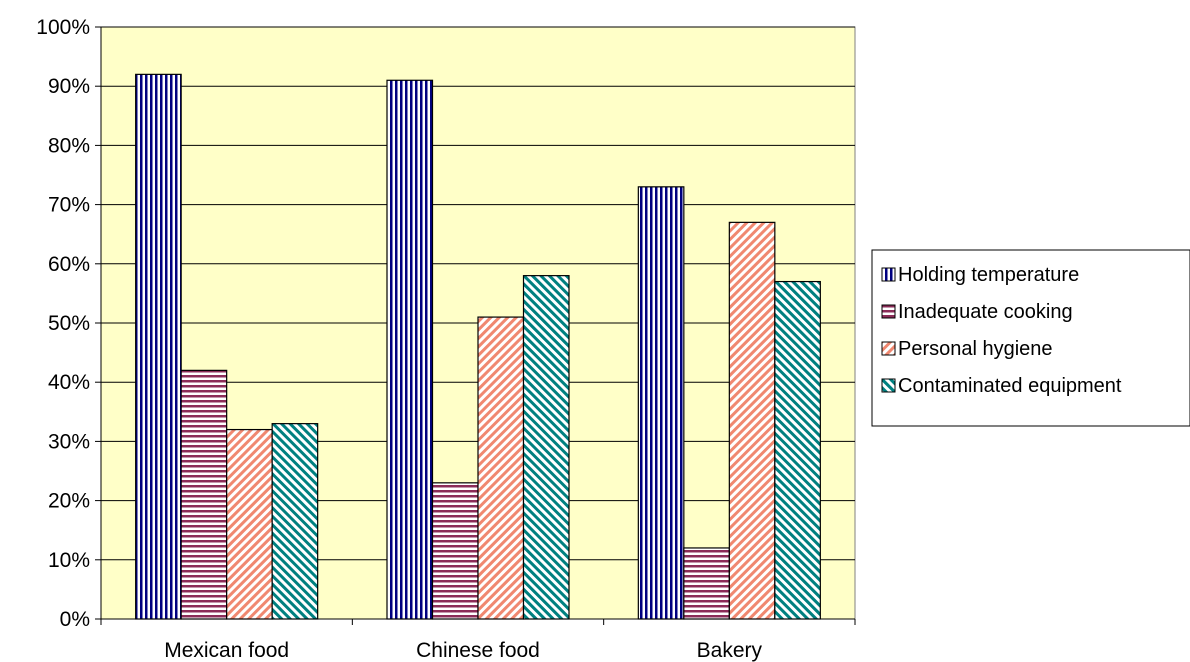  Describe the element at coordinates (730, 650) in the screenshot. I see `x-tick-label: Bakery` at that location.